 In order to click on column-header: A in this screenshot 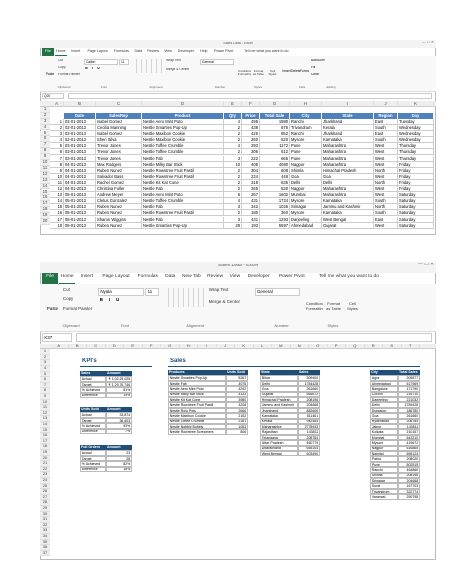, I will do `click(59, 346)`.